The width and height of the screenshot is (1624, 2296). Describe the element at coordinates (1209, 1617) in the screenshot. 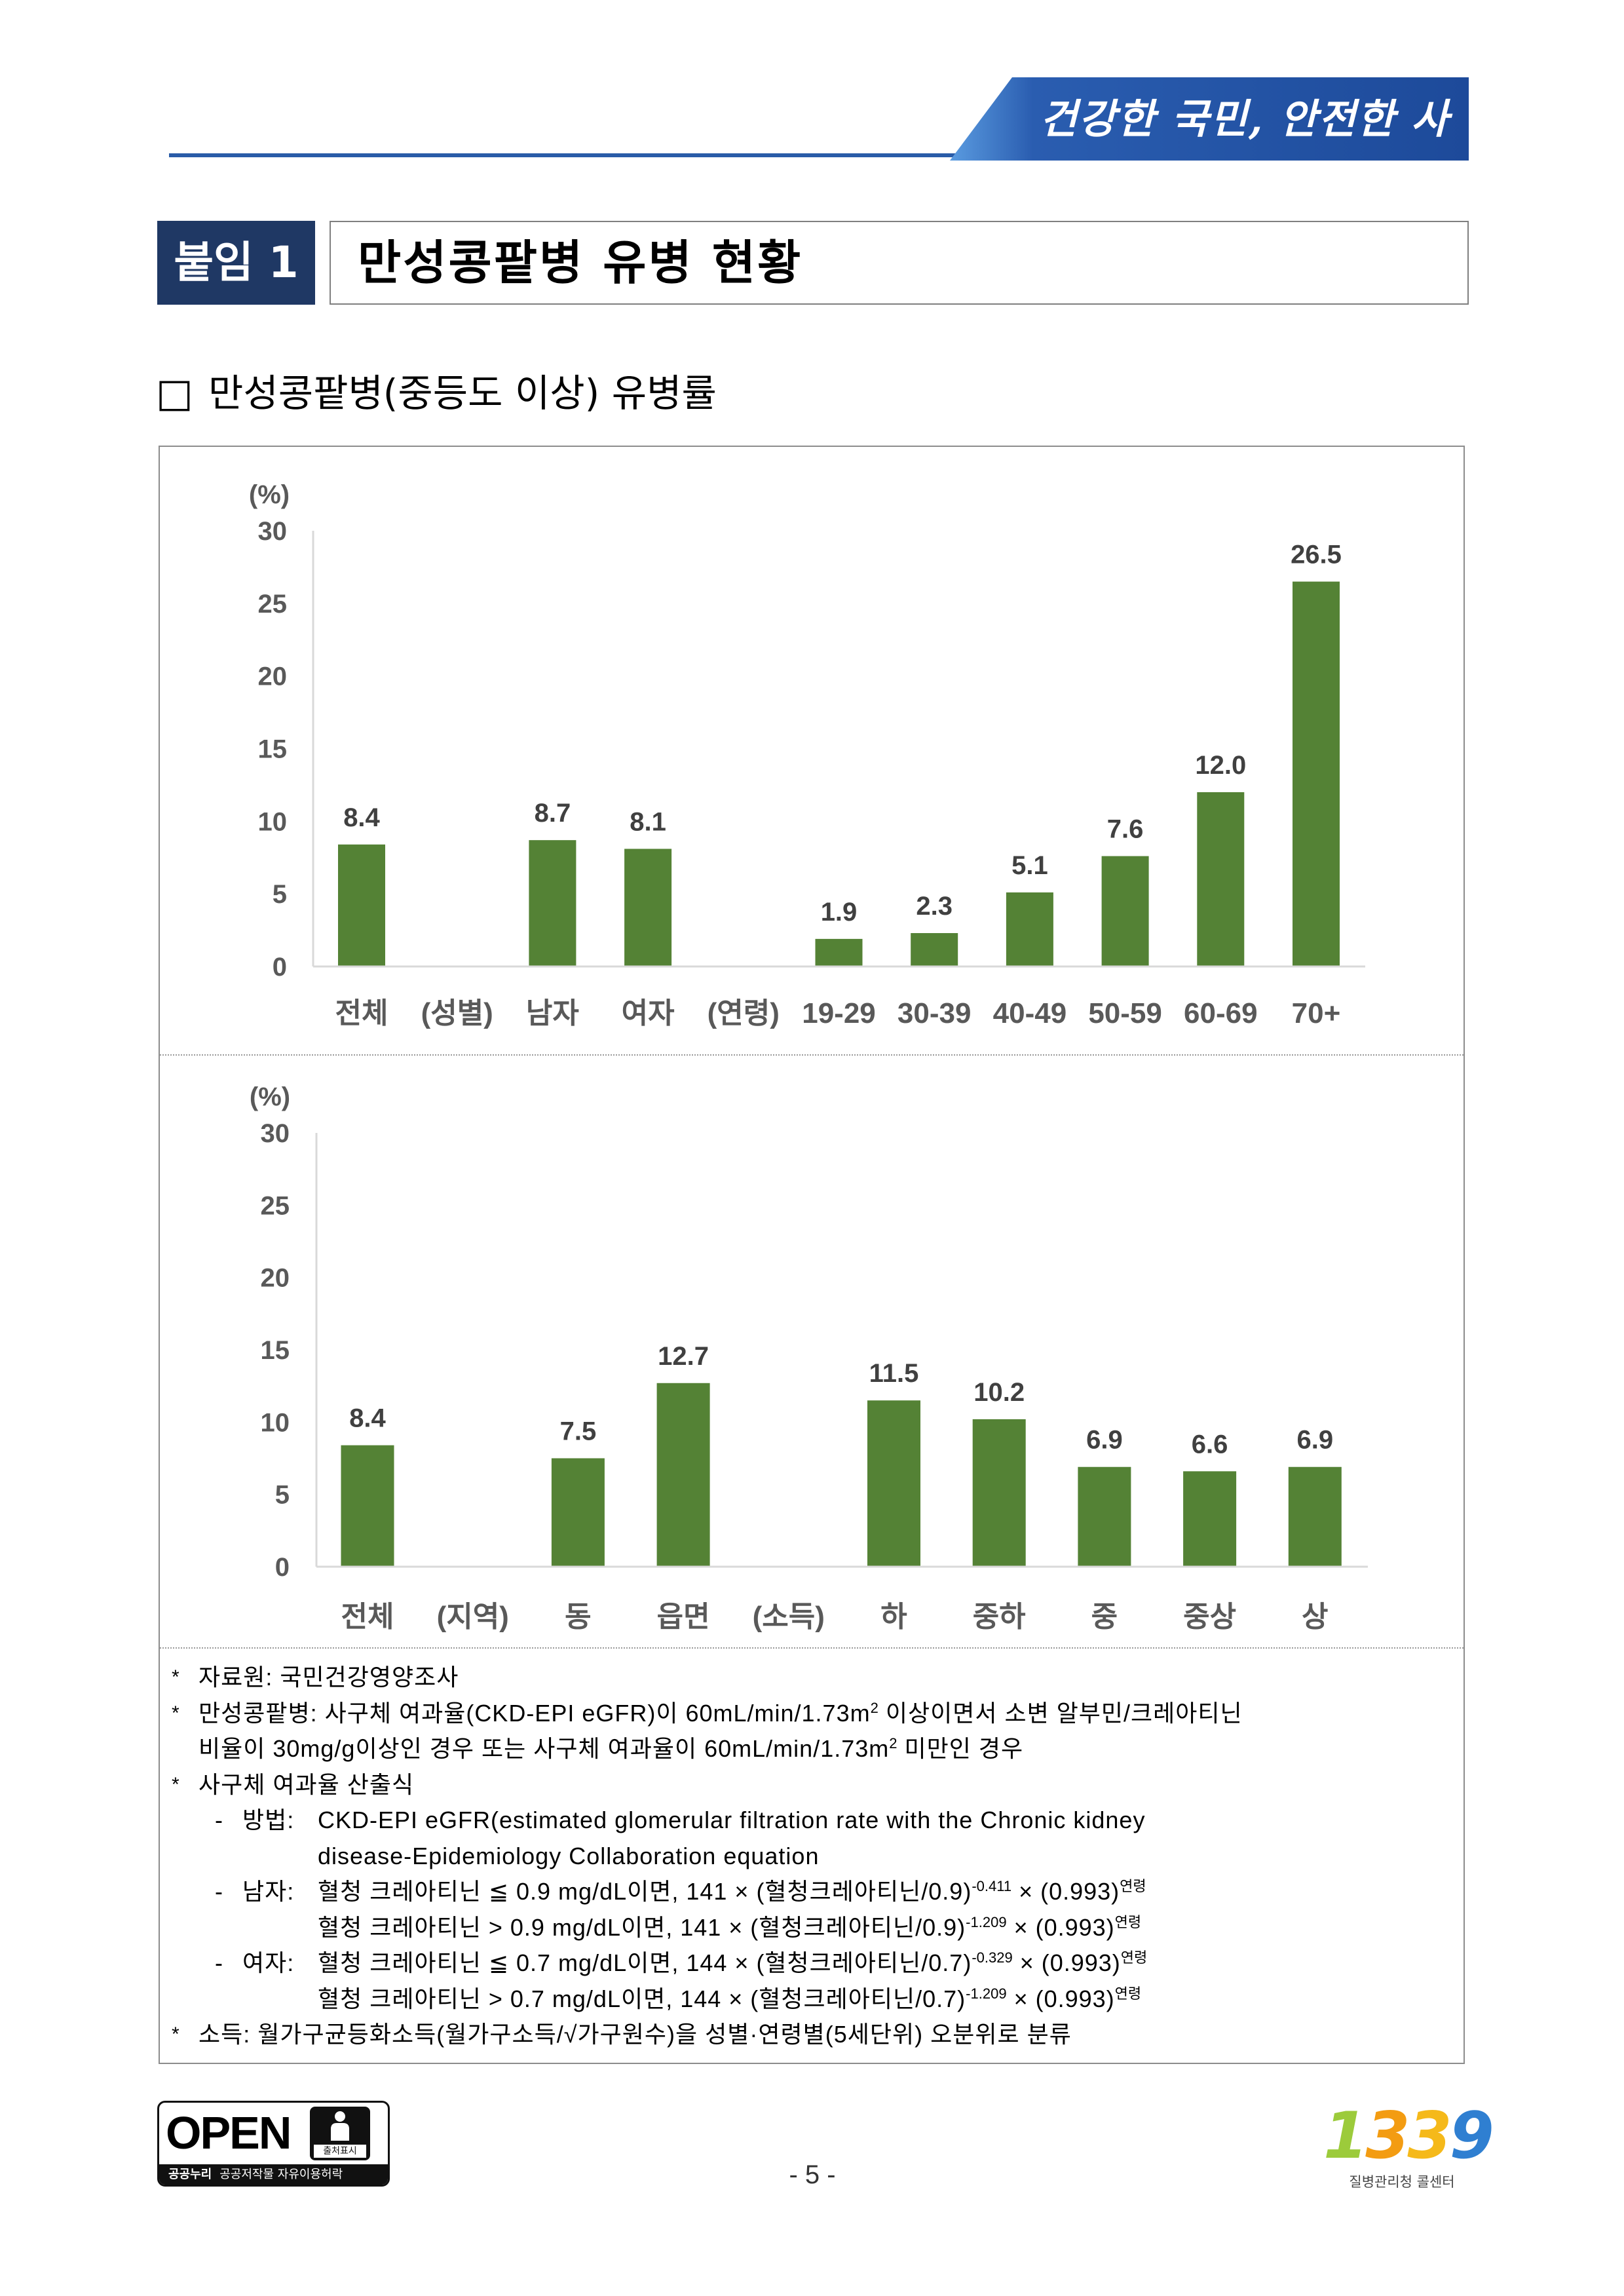

I see `chart-2-category-label-9: 중상` at that location.